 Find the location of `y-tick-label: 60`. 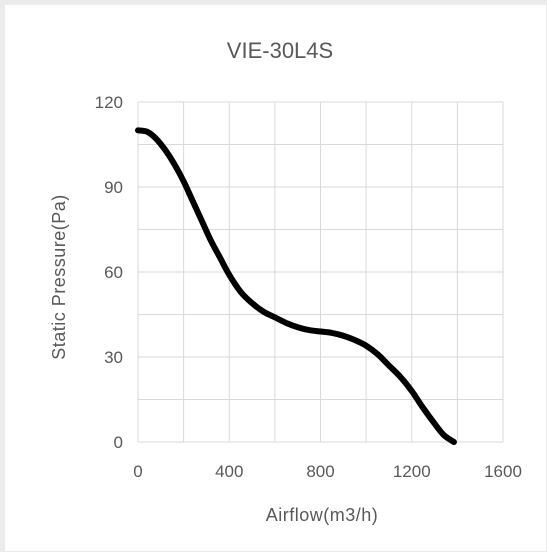

y-tick-label: 60 is located at coordinates (113, 272).